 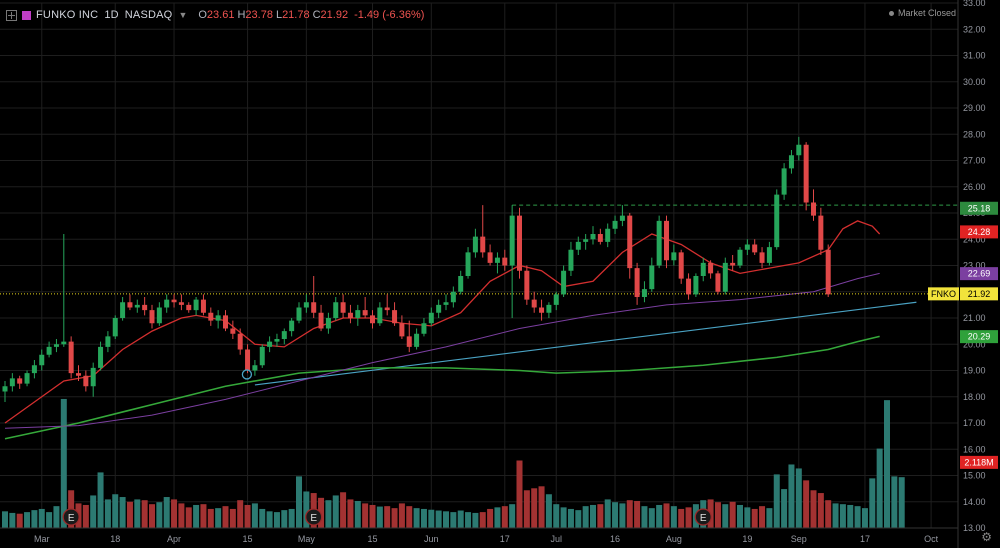 What do you see at coordinates (11, 15) in the screenshot?
I see `add-symbol-icon` at bounding box center [11, 15].